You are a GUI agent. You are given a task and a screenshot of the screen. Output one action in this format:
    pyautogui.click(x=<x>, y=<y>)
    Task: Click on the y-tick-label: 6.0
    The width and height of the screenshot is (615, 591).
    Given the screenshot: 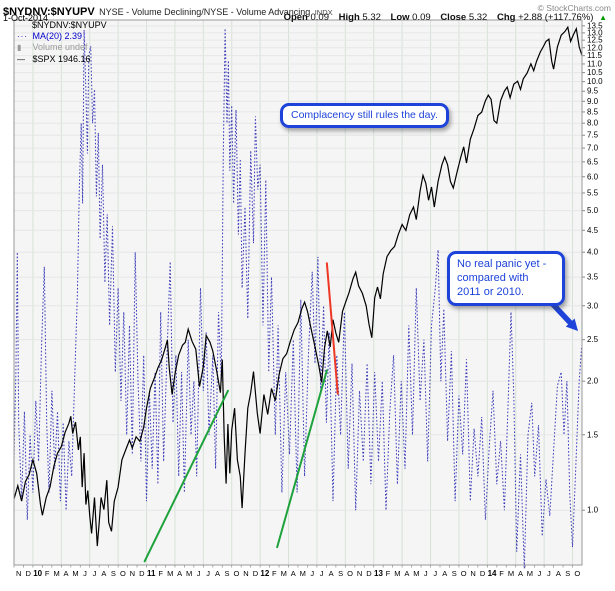 What is the action you would take?
    pyautogui.click(x=593, y=176)
    